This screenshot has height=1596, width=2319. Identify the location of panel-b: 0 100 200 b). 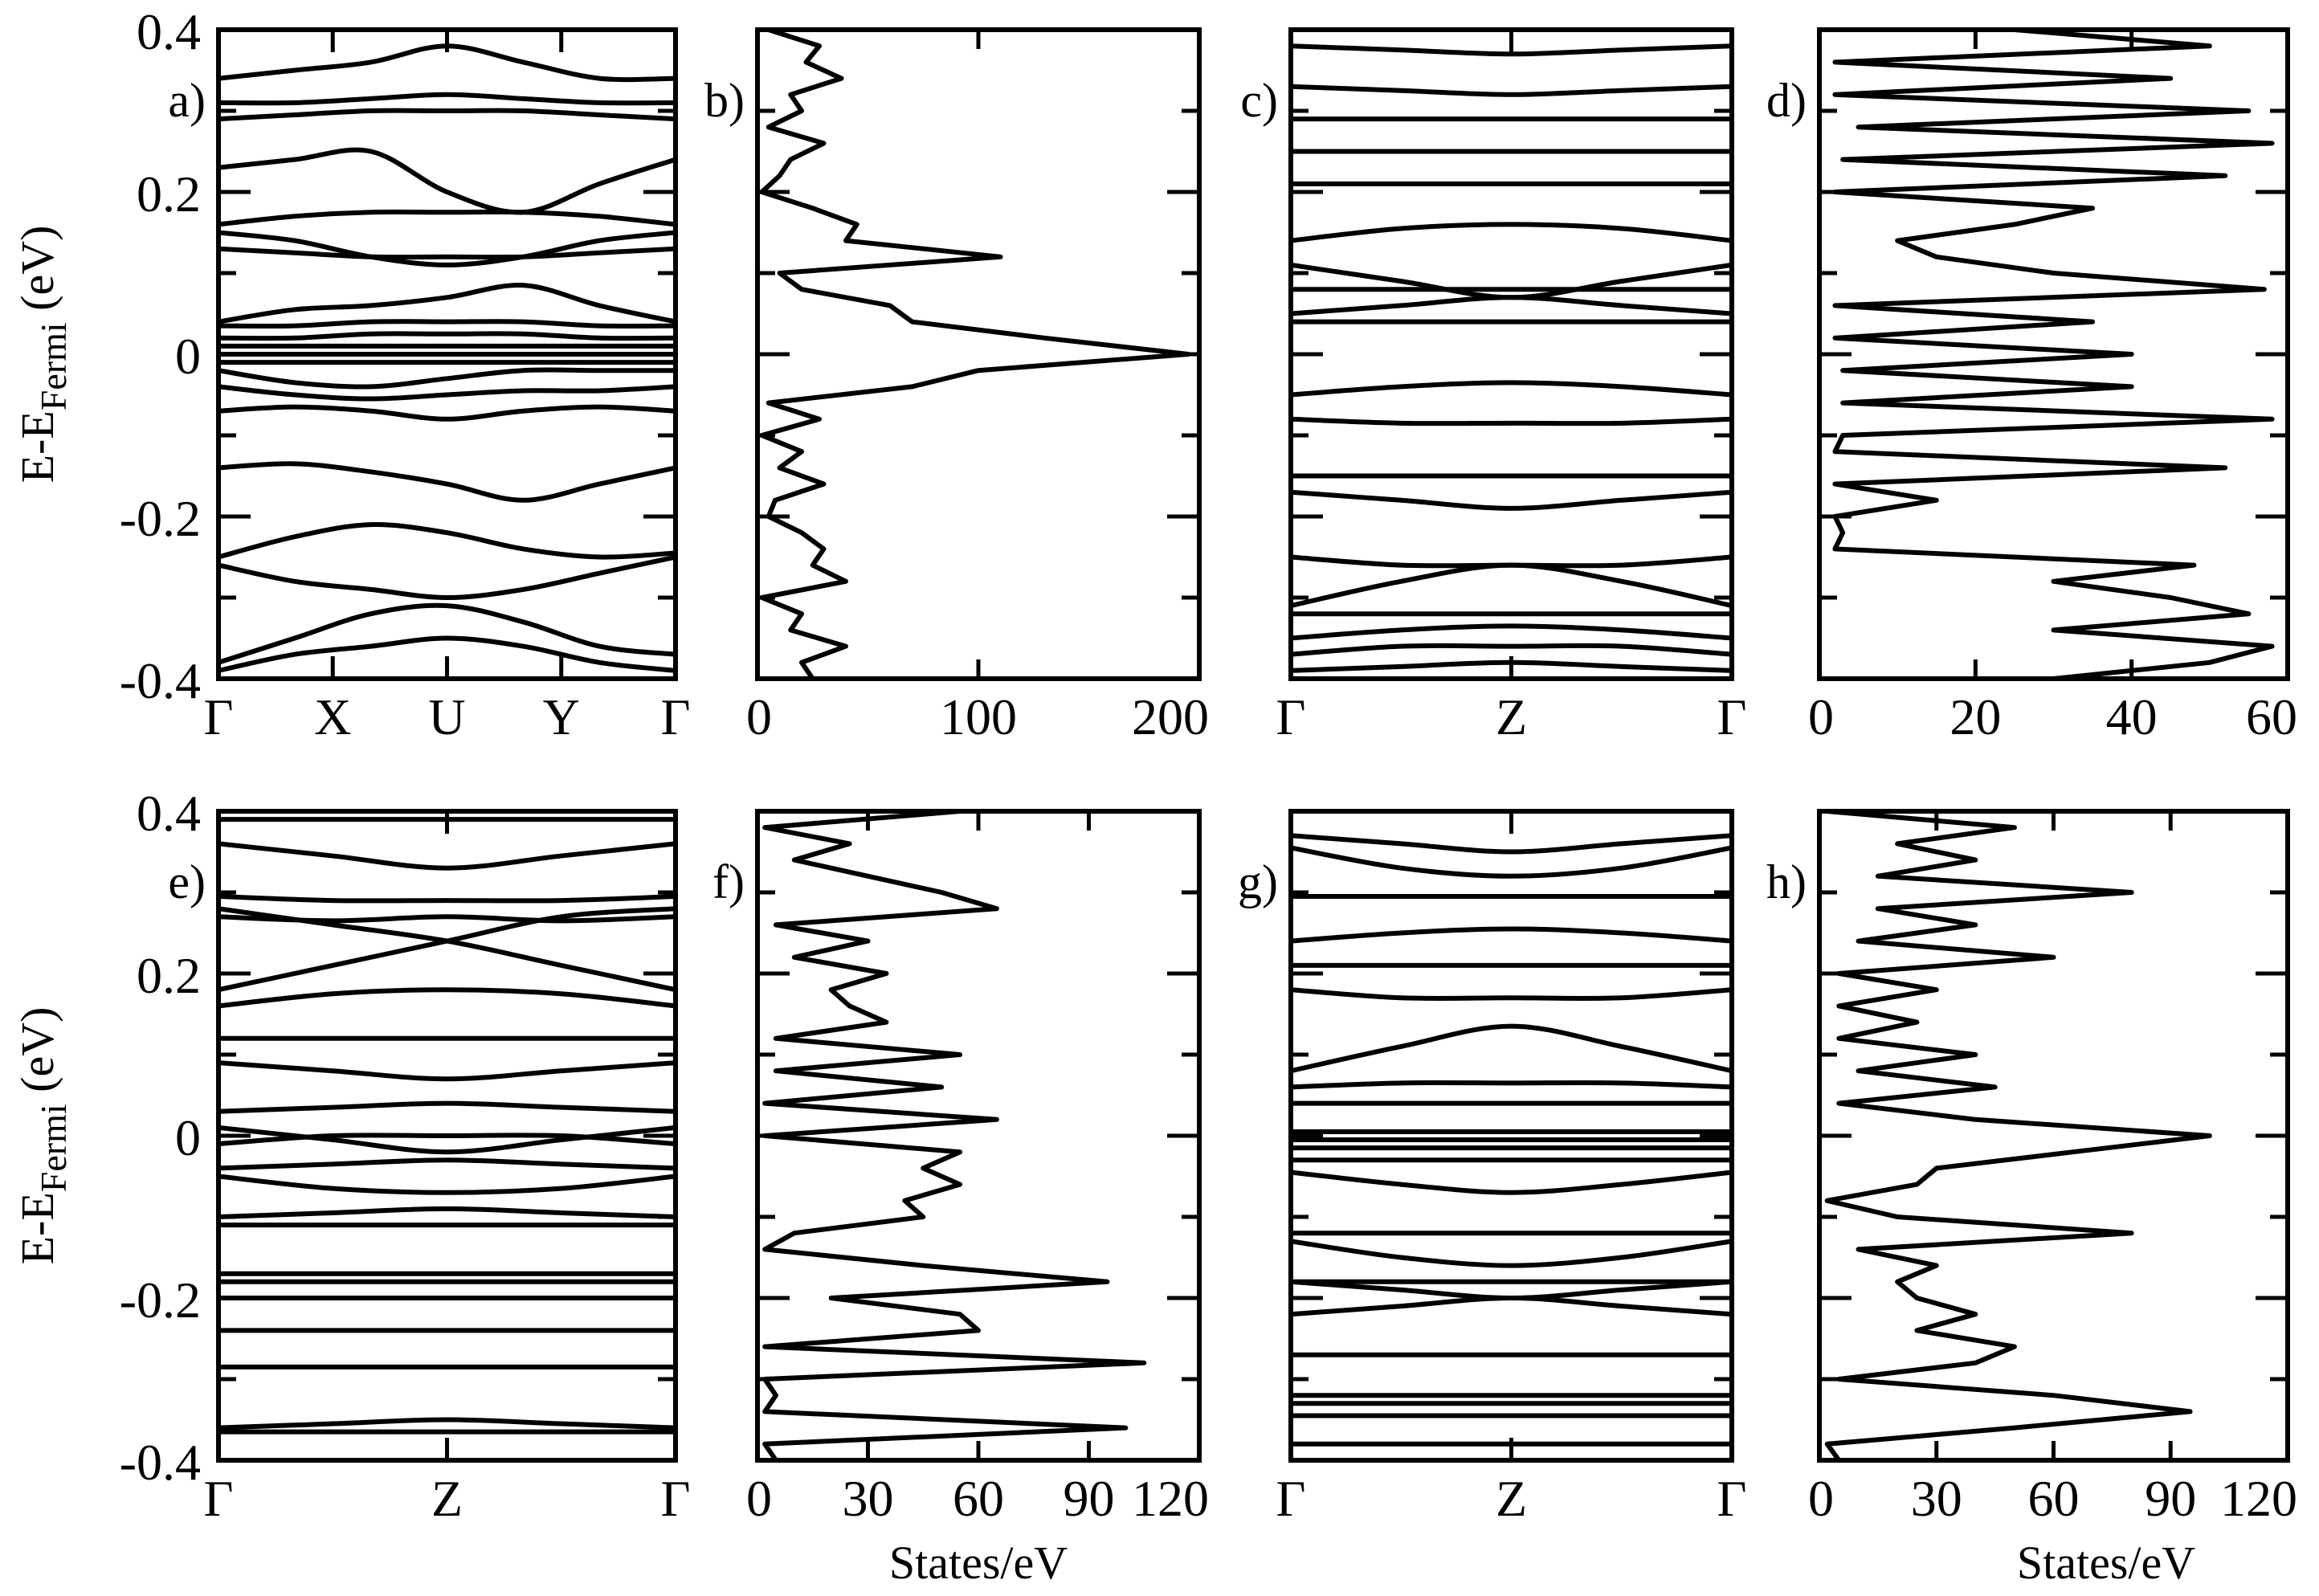
(956, 386).